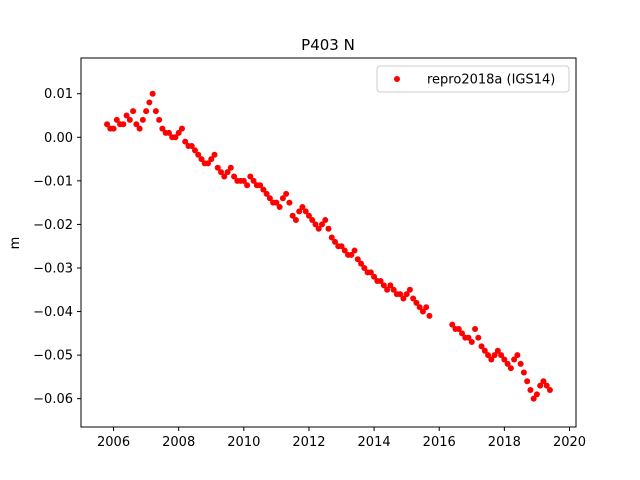  I want to click on x-tick-label: 2010, so click(243, 442).